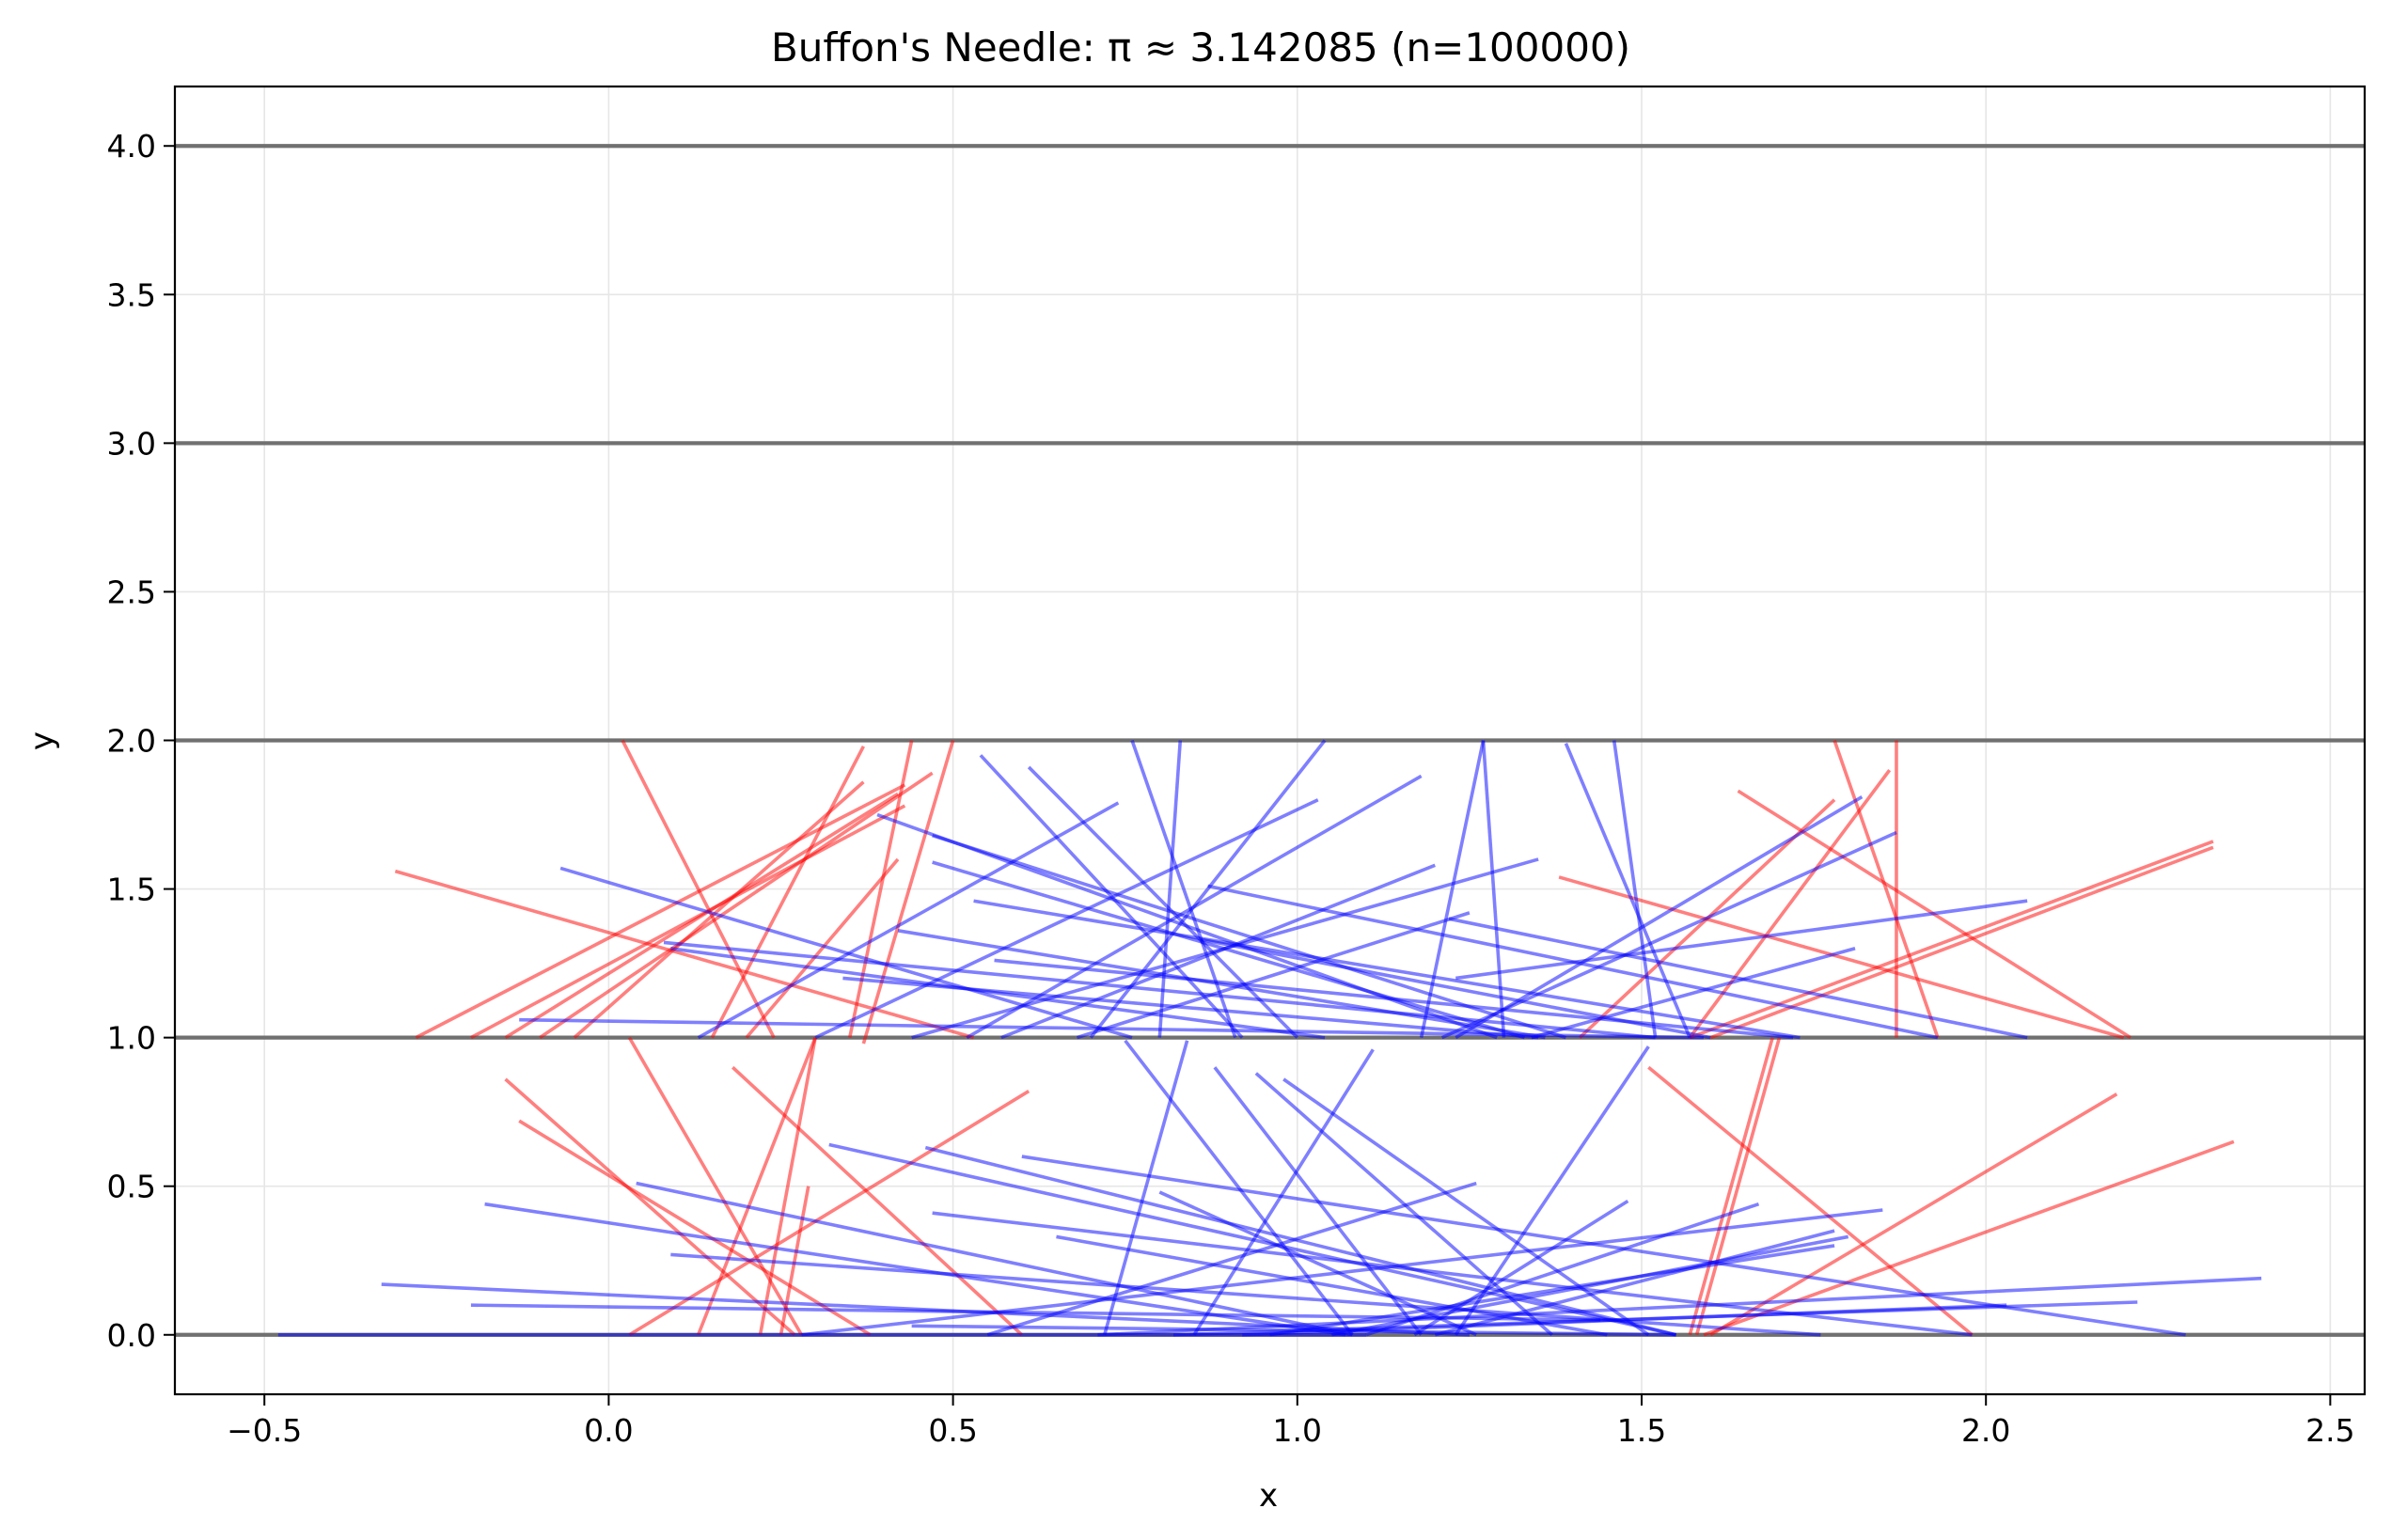 The width and height of the screenshot is (2391, 1540). What do you see at coordinates (131, 443) in the screenshot?
I see `y-tick-label: 3.0` at bounding box center [131, 443].